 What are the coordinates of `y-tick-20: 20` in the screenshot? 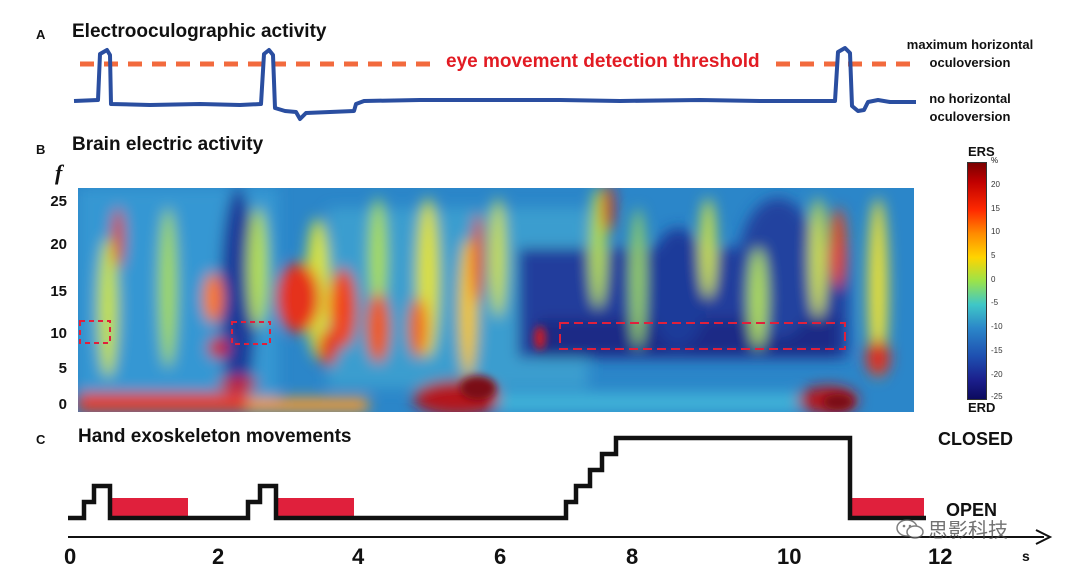 It's located at (58, 244).